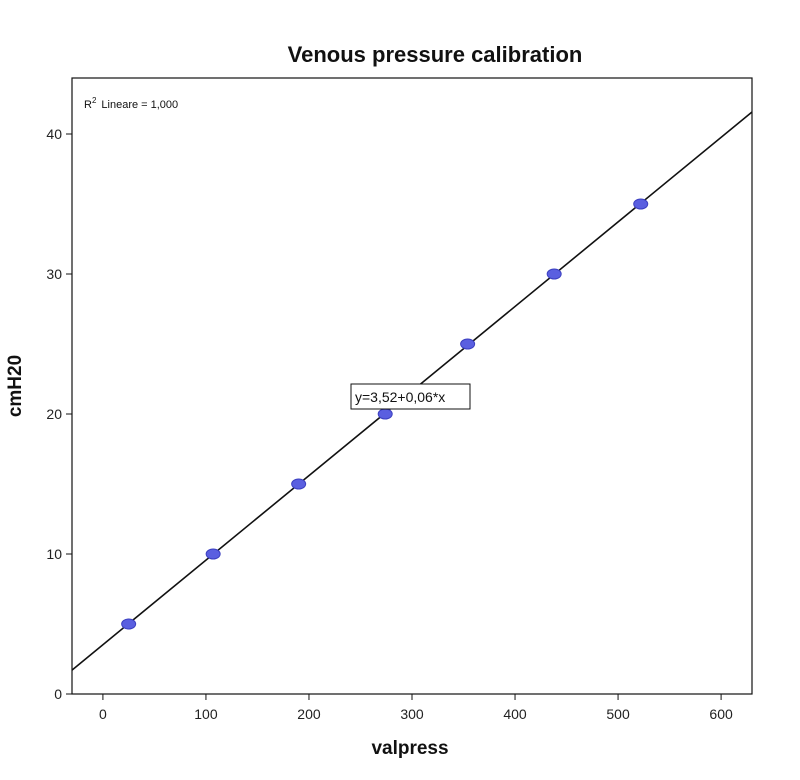  Describe the element at coordinates (309, 714) in the screenshot. I see `x-tick-label: 200` at that location.